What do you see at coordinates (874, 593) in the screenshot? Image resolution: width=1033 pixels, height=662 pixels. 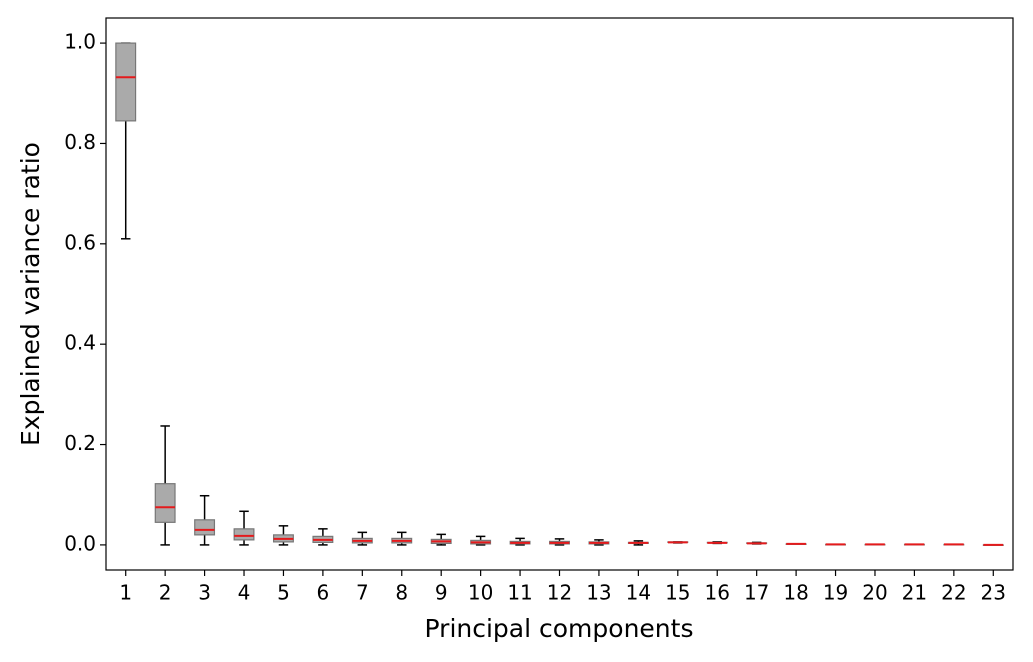 I see `x-tick-label: 20` at bounding box center [874, 593].